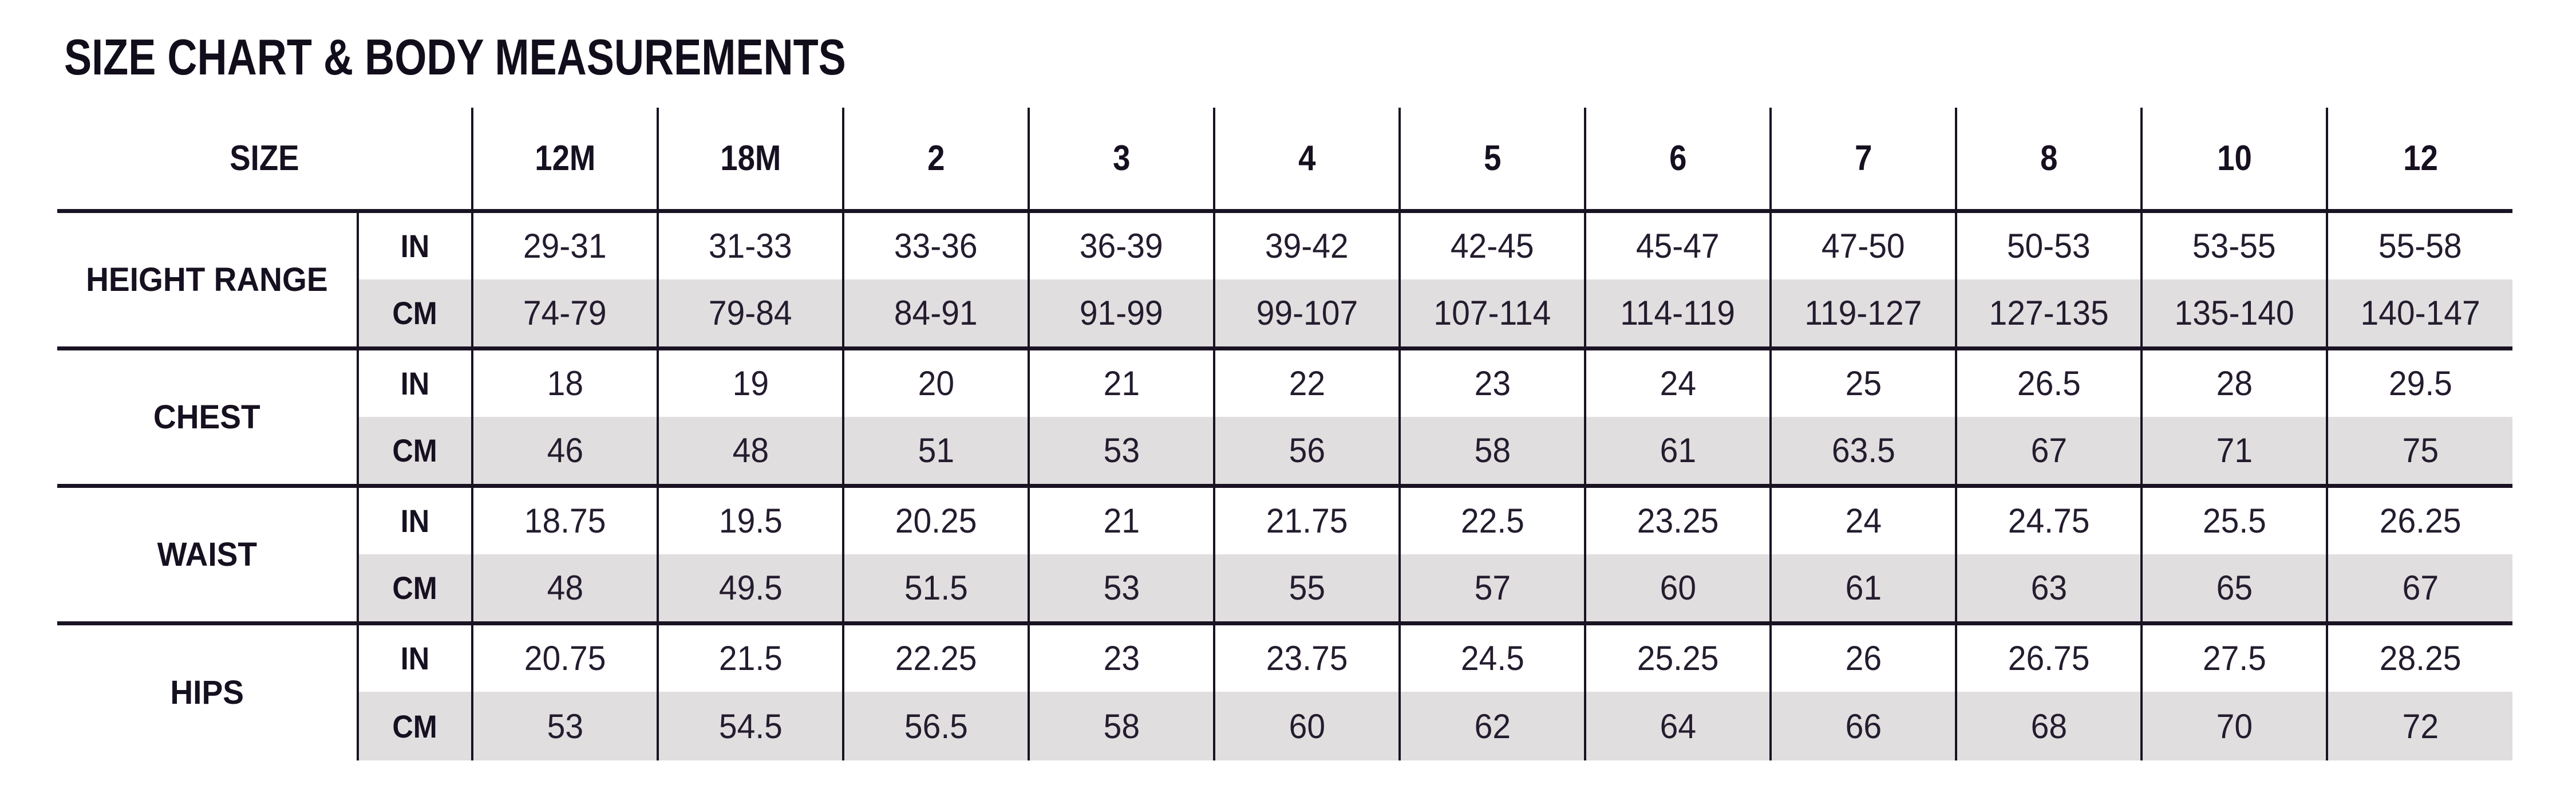 The width and height of the screenshot is (2576, 808). I want to click on measurement-value-cell: 18, so click(564, 382).